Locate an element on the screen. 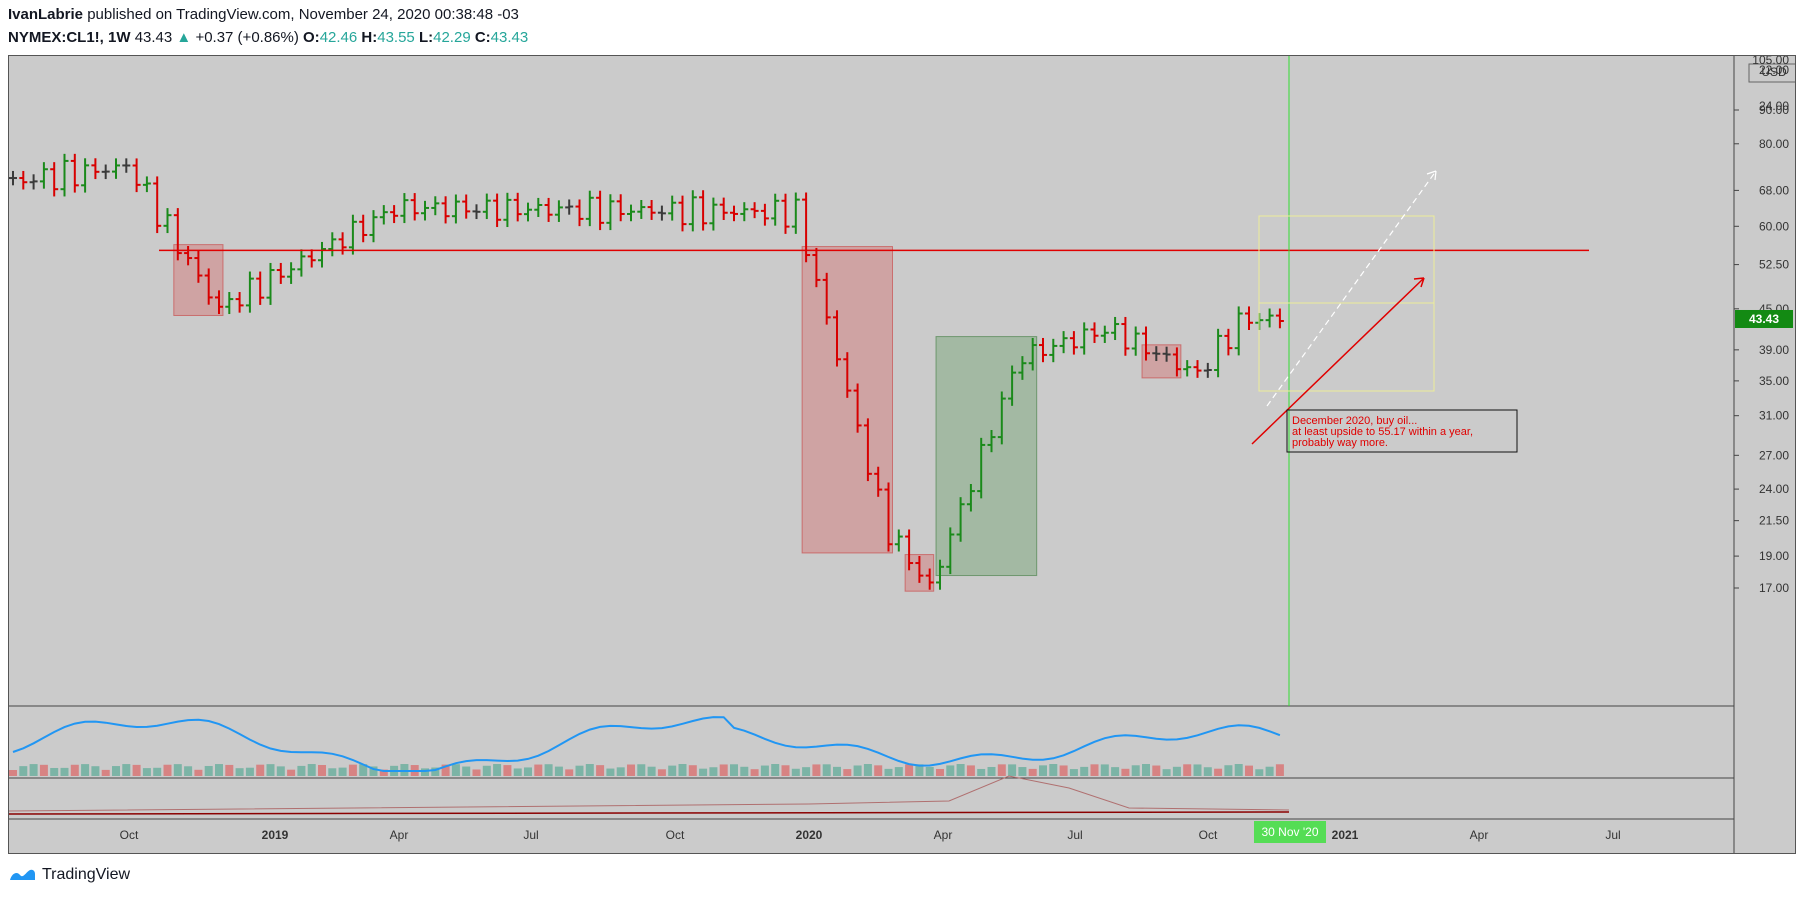  low-value: 42.29 is located at coordinates (452, 37).